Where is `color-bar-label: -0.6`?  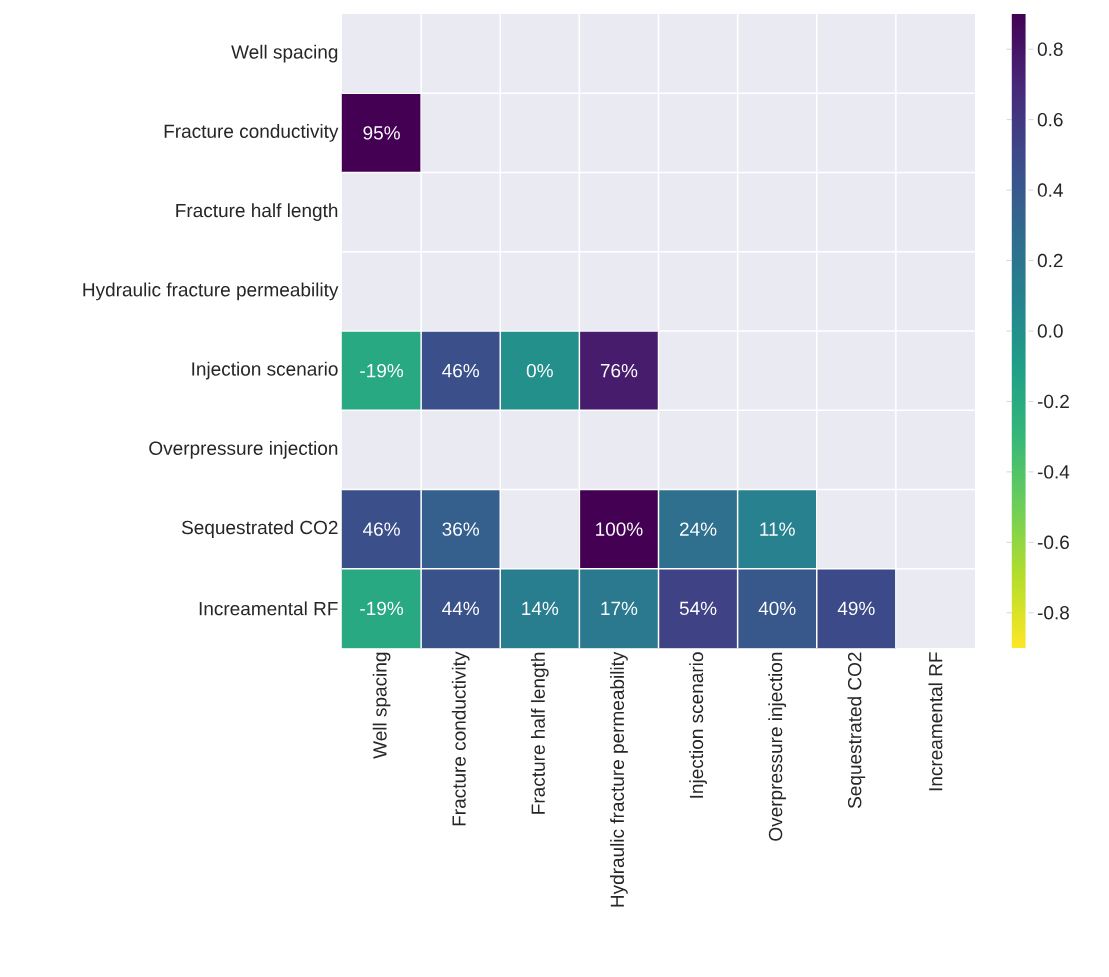 color-bar-label: -0.6 is located at coordinates (1053, 542).